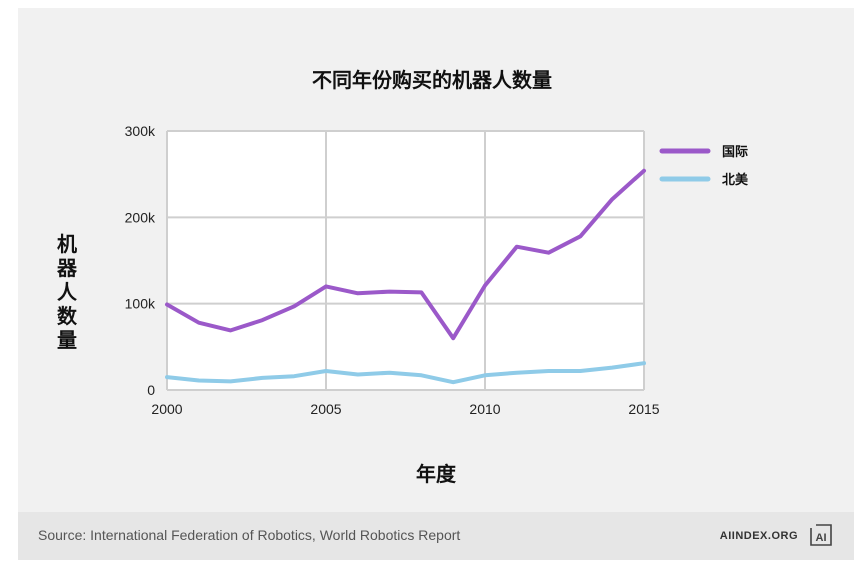 This screenshot has height=570, width=864. I want to click on y-tick-label: 300k, so click(140, 131).